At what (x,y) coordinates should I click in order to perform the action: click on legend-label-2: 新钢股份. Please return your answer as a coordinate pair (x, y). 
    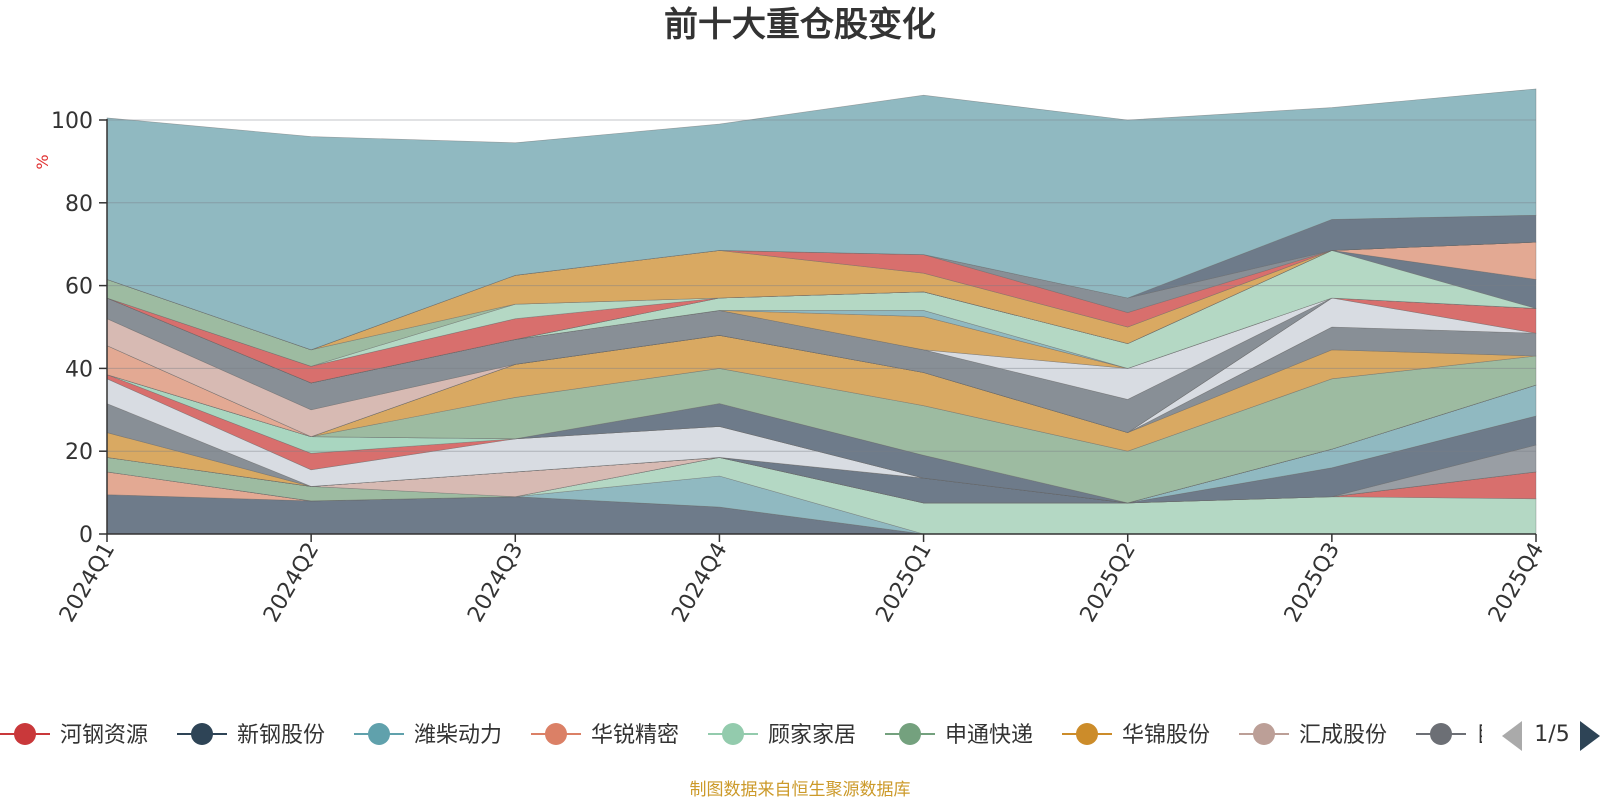
    Looking at the image, I should click on (281, 735).